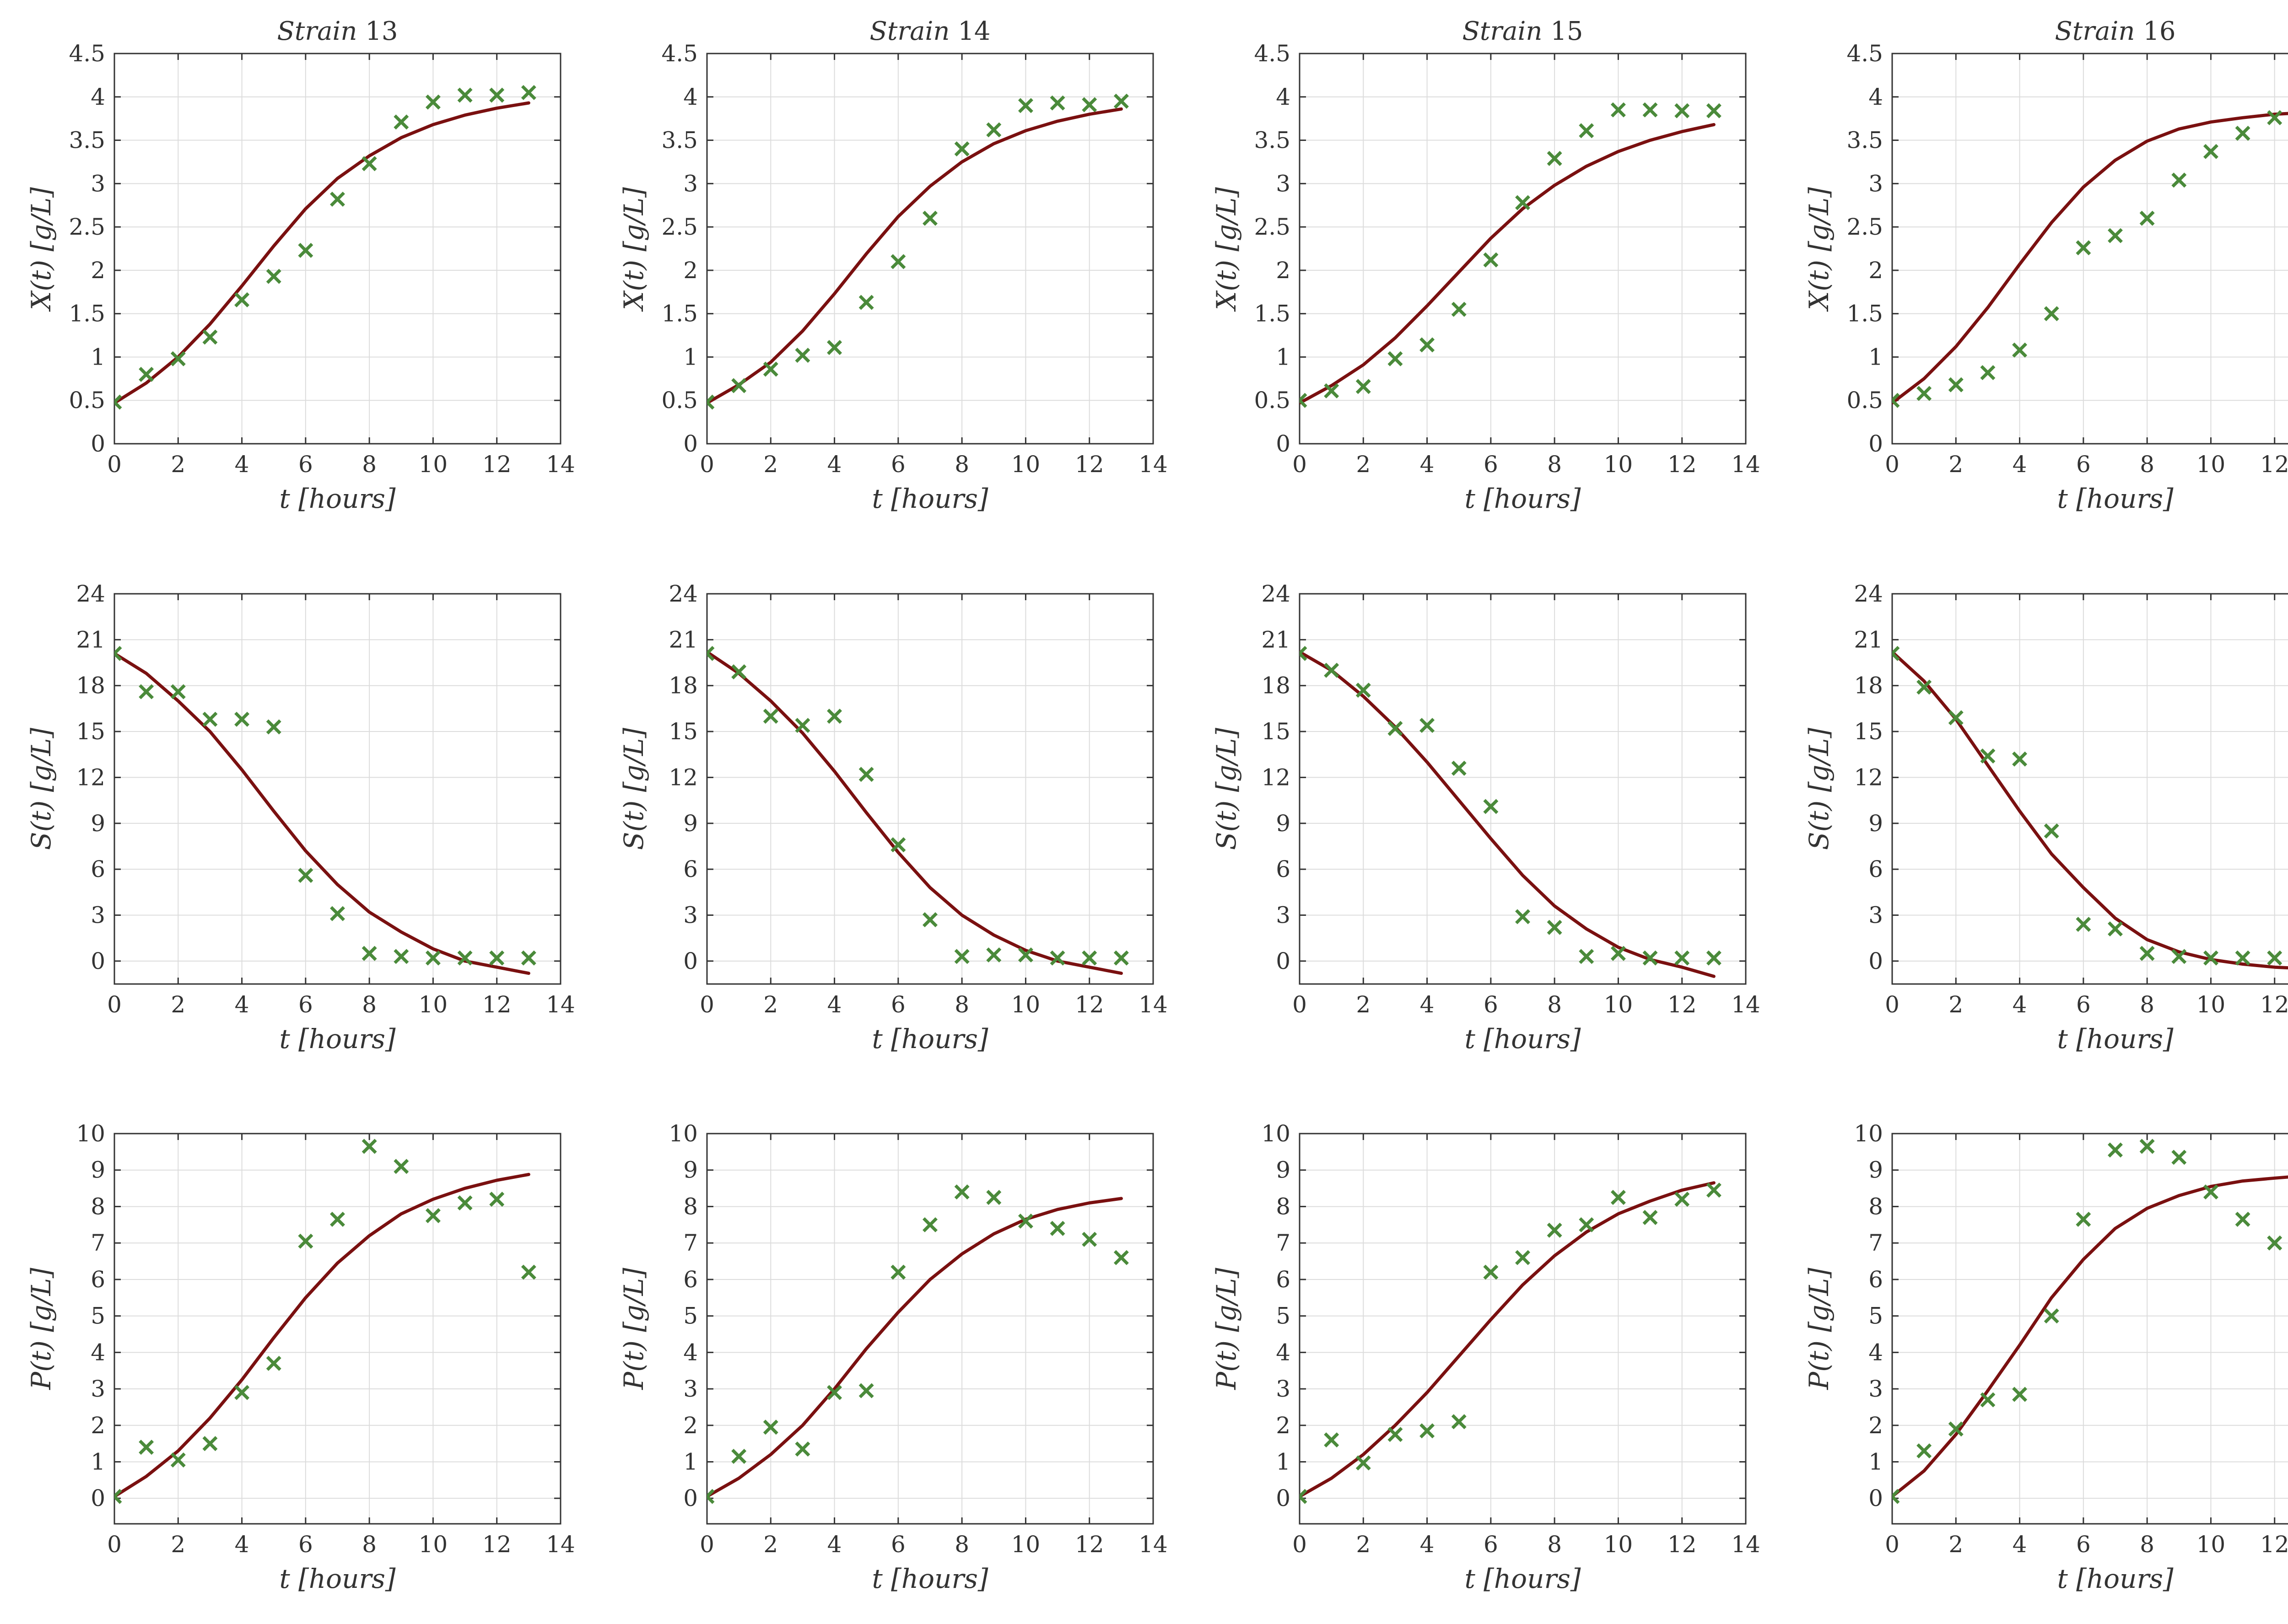  Describe the element at coordinates (1283, 1461) in the screenshot. I see `y-tick-label: 1` at that location.